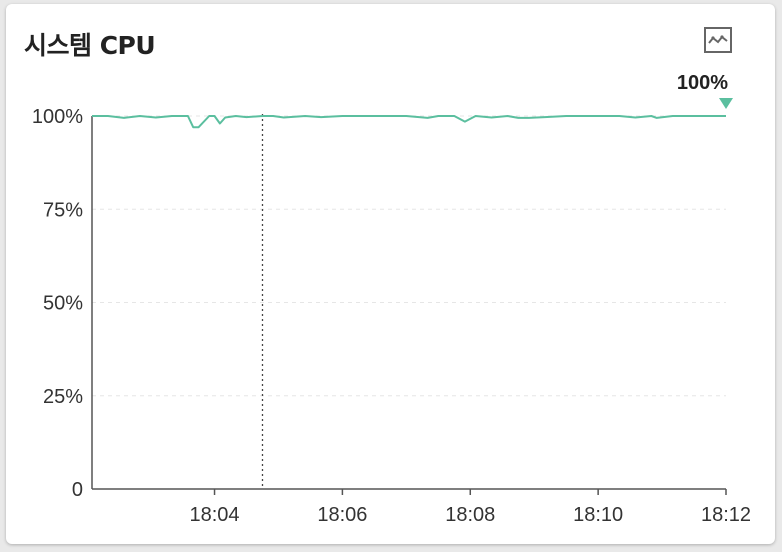 This screenshot has width=782, height=552. I want to click on y-tick-label: 0, so click(77, 490).